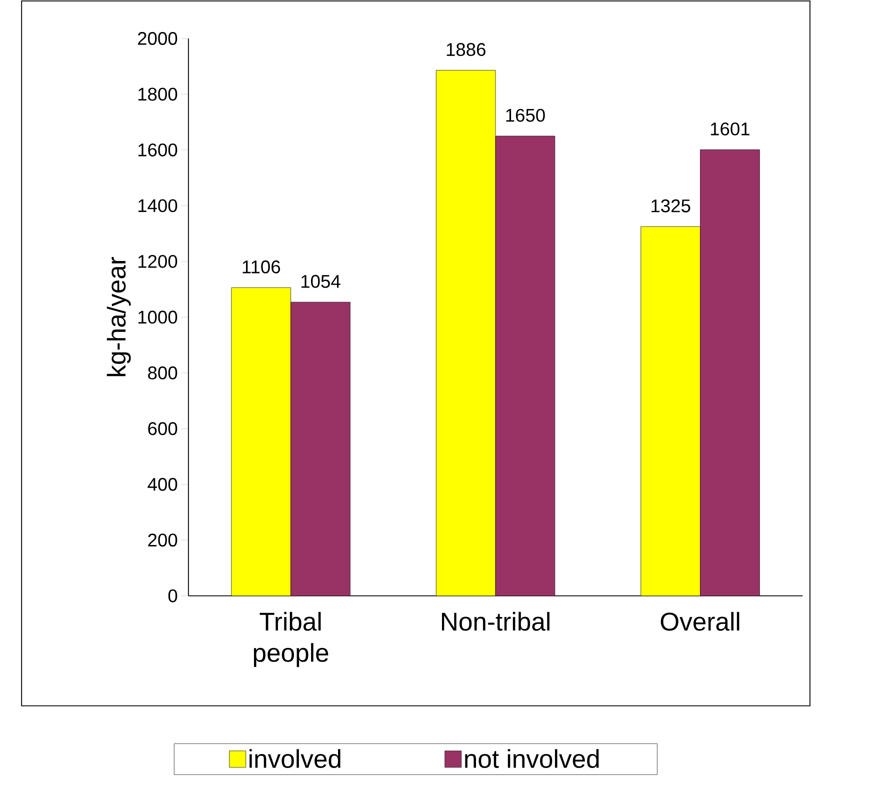 The image size is (879, 787). Describe the element at coordinates (118, 316) in the screenshot. I see `y-axis-title: kg-ha/year` at that location.